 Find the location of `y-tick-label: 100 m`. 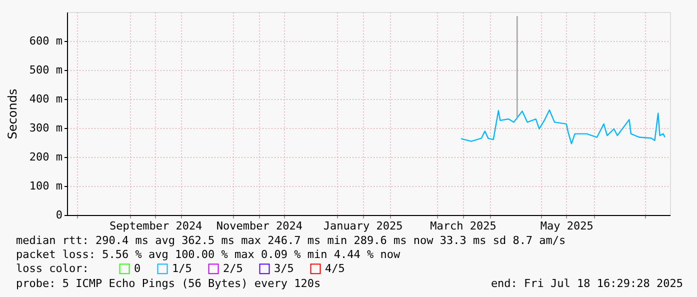

y-tick-label: 100 m is located at coordinates (46, 186).